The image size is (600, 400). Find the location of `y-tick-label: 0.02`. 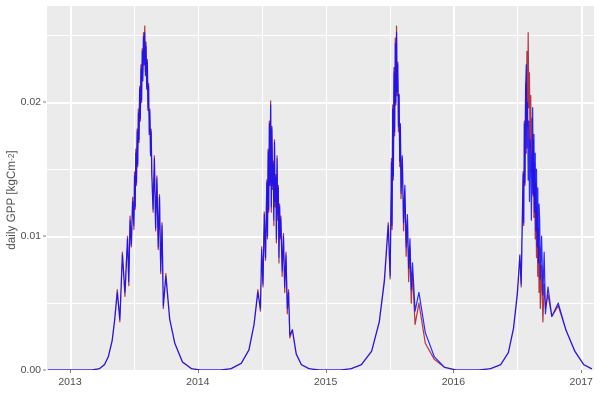

y-tick-label: 0.02 is located at coordinates (30, 102).